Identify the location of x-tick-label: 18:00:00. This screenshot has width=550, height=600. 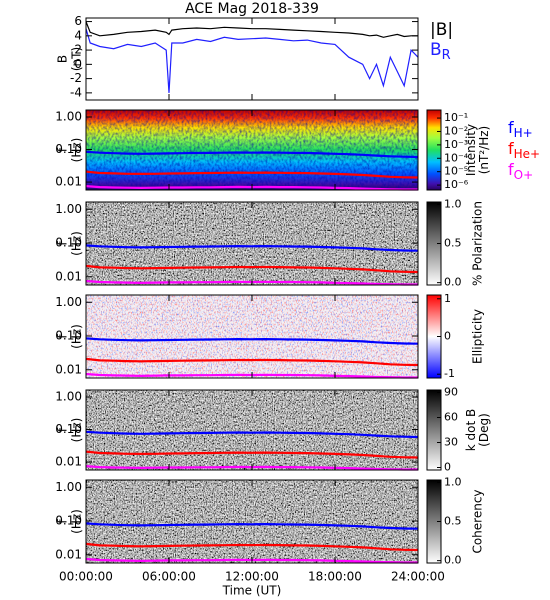
(335, 577).